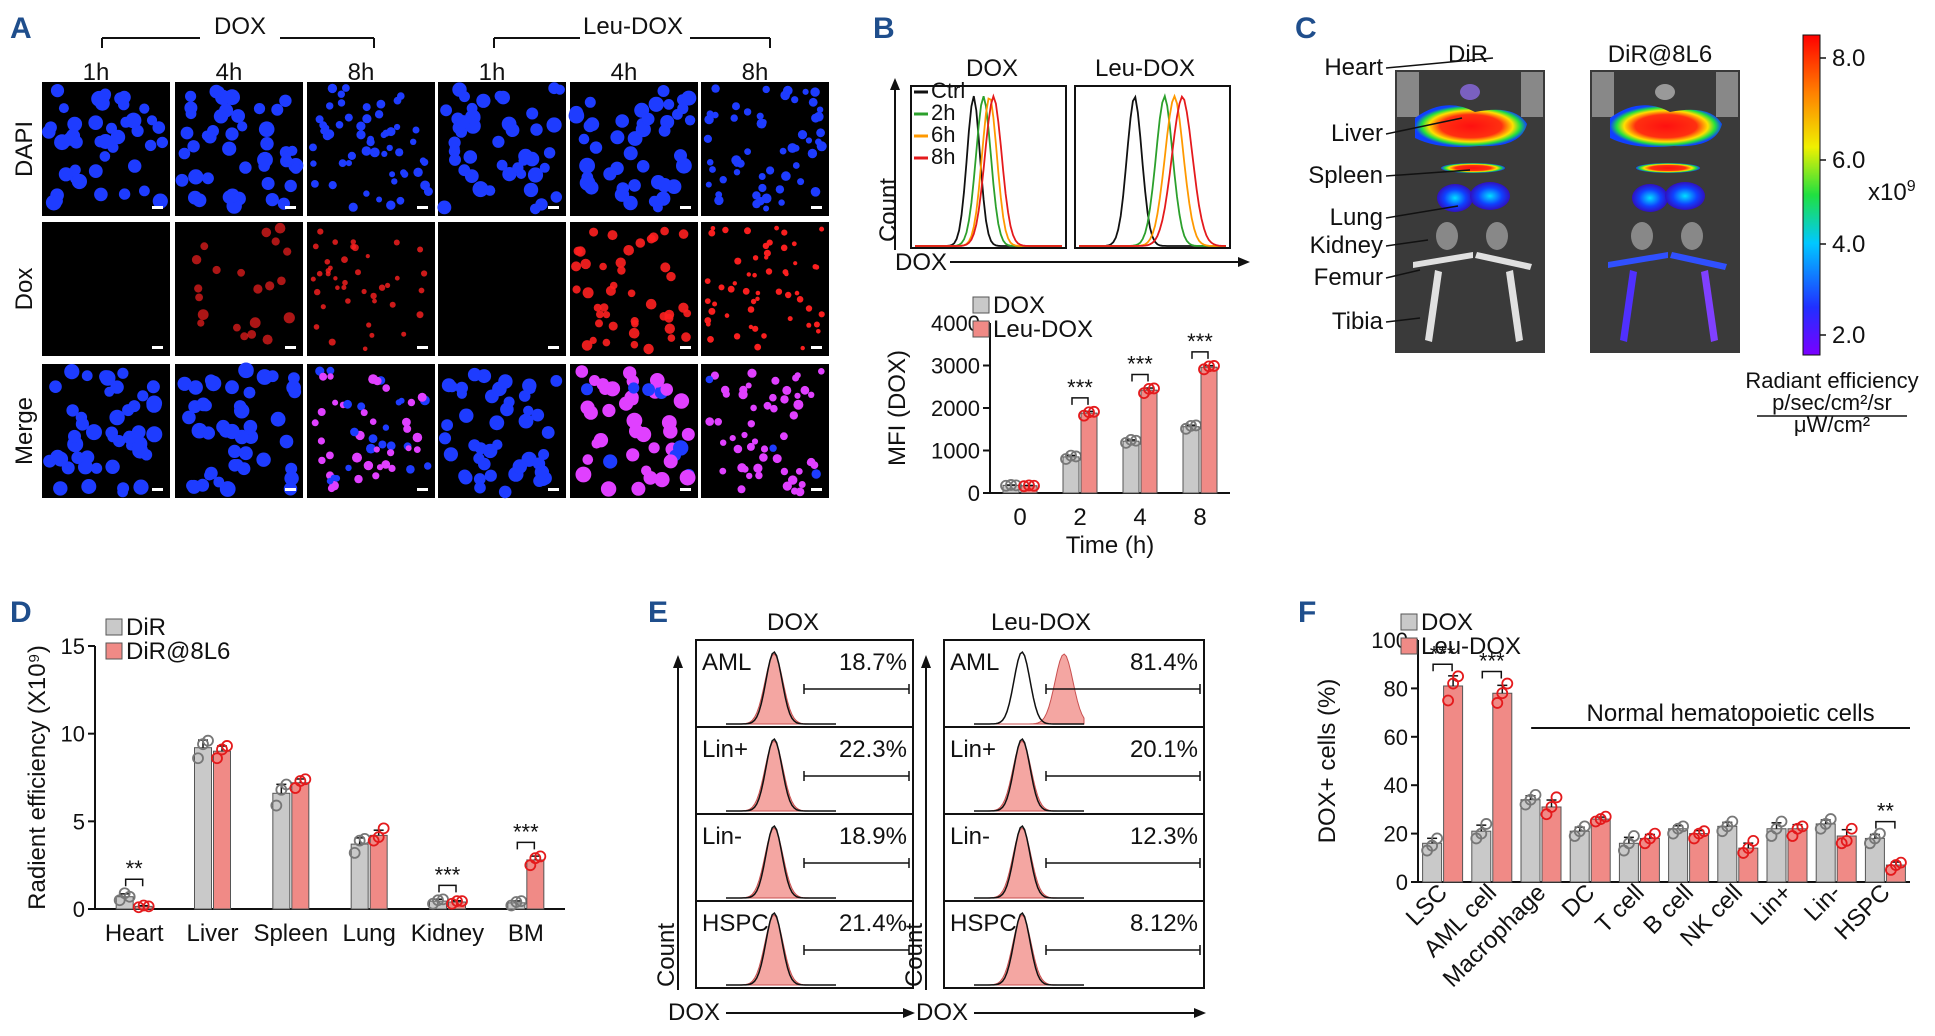 This screenshot has height=1036, width=1935. Describe the element at coordinates (974, 662) in the screenshot. I see `population-label: AML` at that location.